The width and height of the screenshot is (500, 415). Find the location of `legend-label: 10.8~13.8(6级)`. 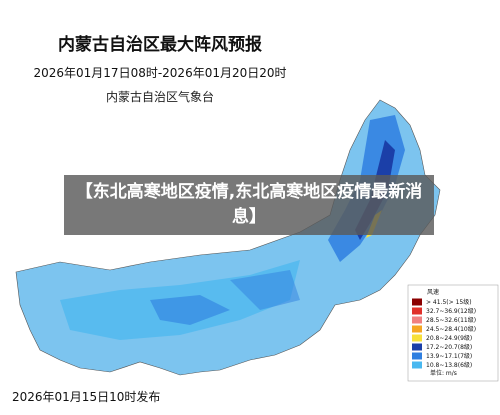

legend-label: 10.8~13.8(6级) is located at coordinates (449, 365).